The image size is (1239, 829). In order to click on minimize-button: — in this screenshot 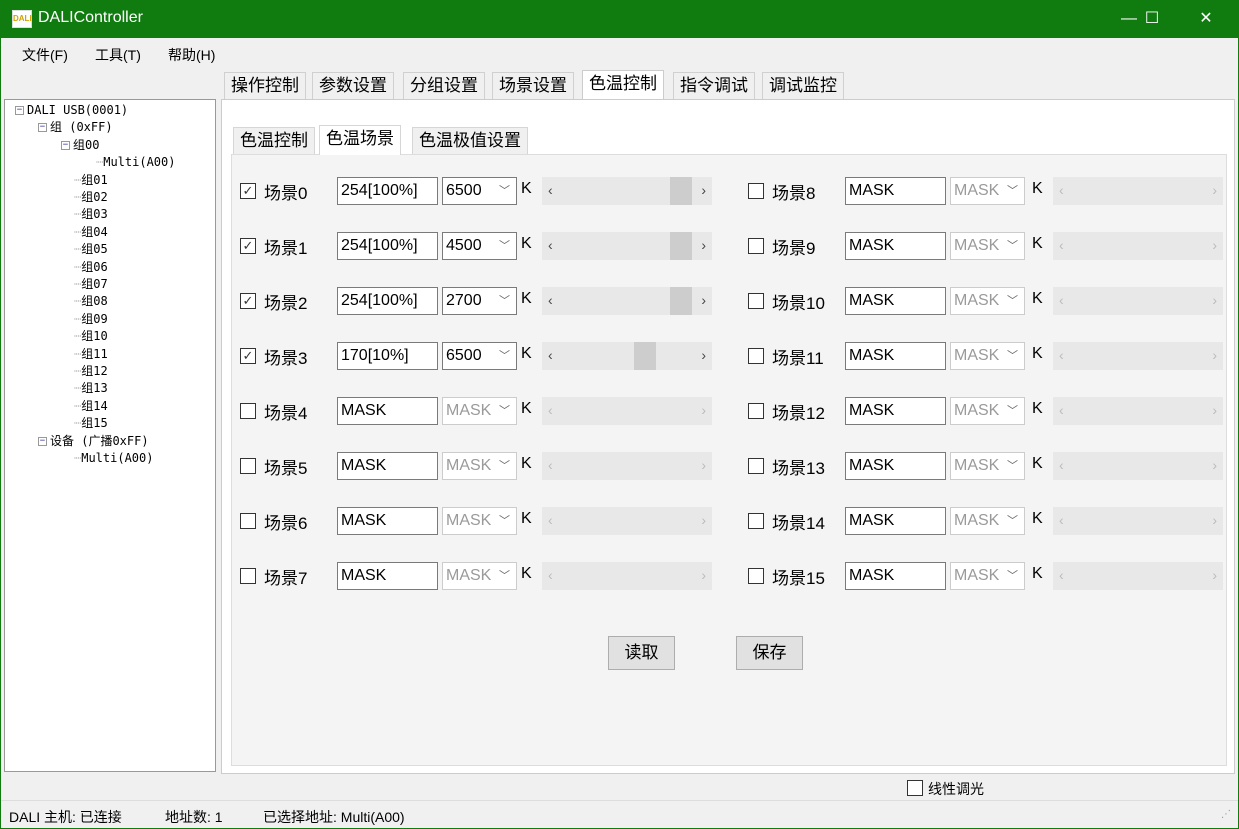, I will do `click(1129, 18)`.